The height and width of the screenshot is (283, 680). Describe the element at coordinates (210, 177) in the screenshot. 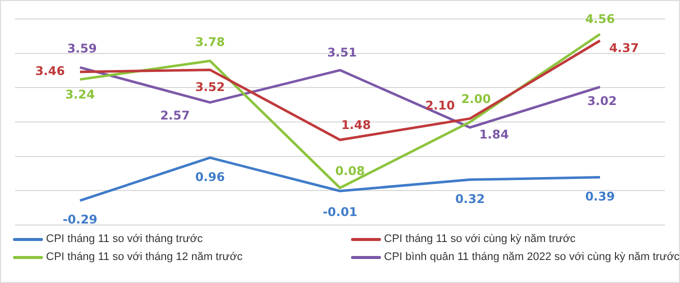

I see `data-label: 0.96` at that location.